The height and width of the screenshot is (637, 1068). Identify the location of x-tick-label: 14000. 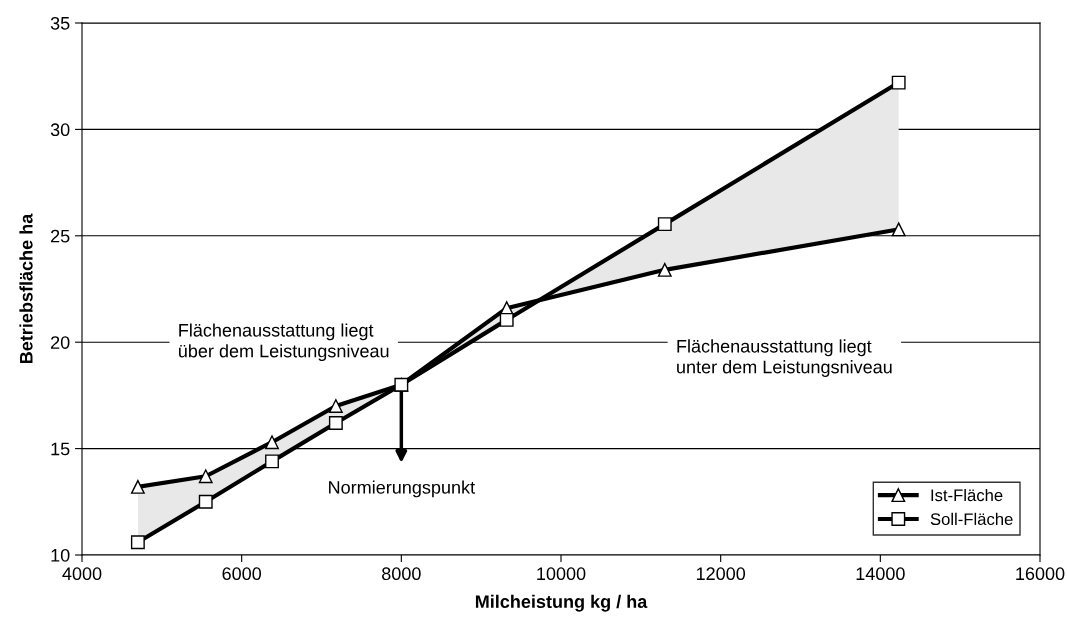
(880, 574).